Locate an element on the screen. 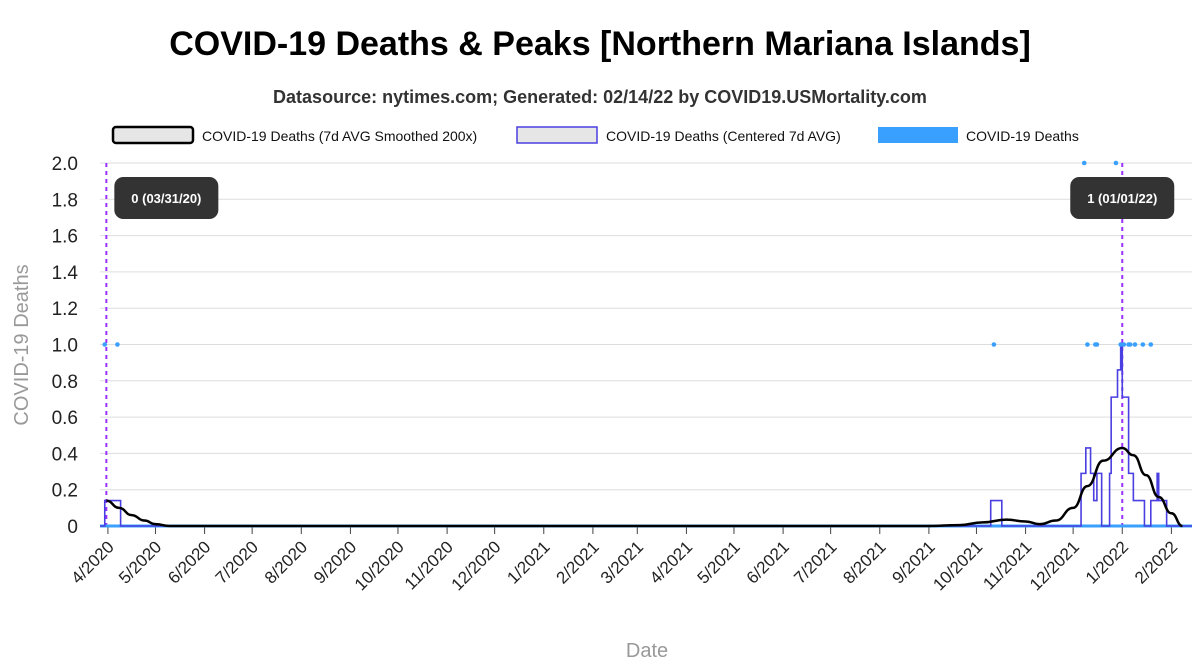 This screenshot has width=1200, height=670. legend-swatch-deaths is located at coordinates (918, 135).